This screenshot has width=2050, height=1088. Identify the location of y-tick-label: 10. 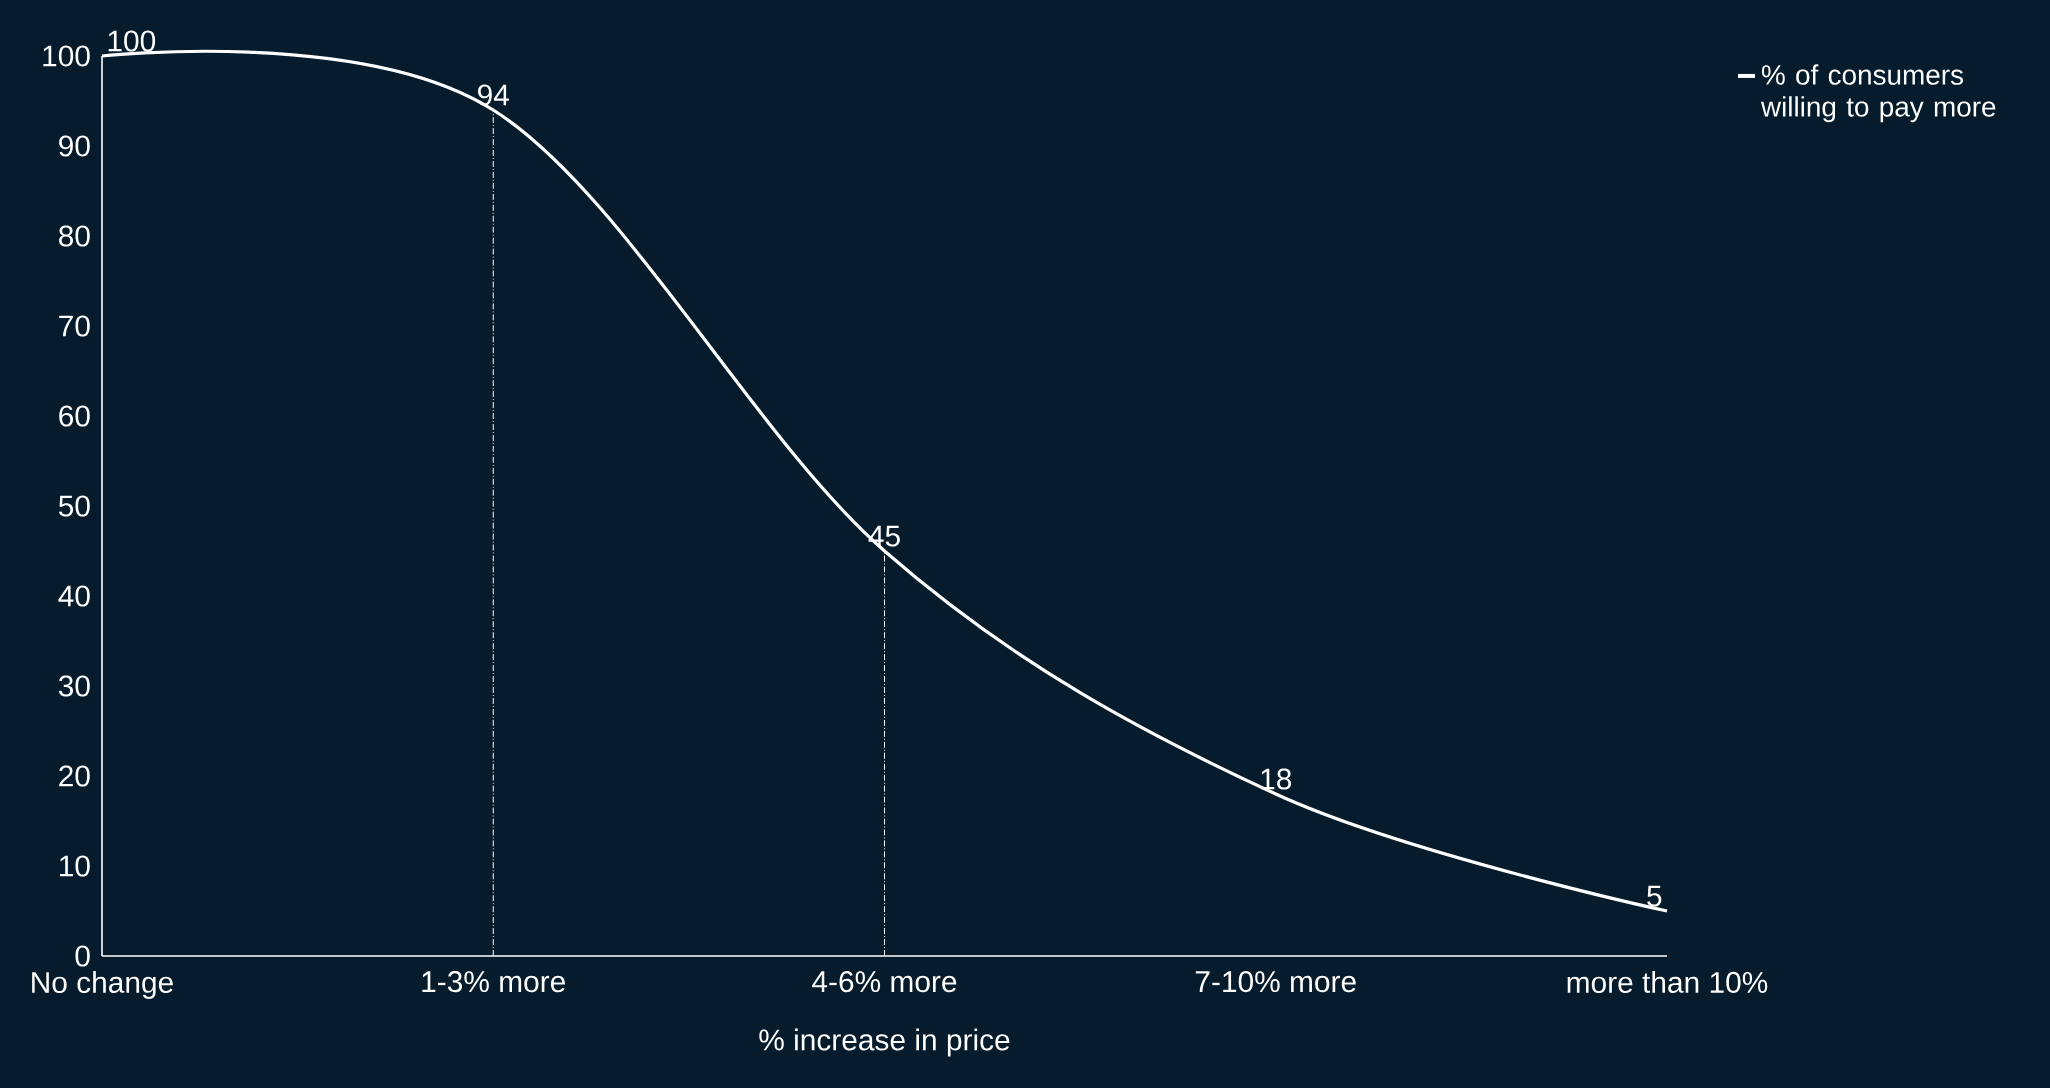
(75, 866).